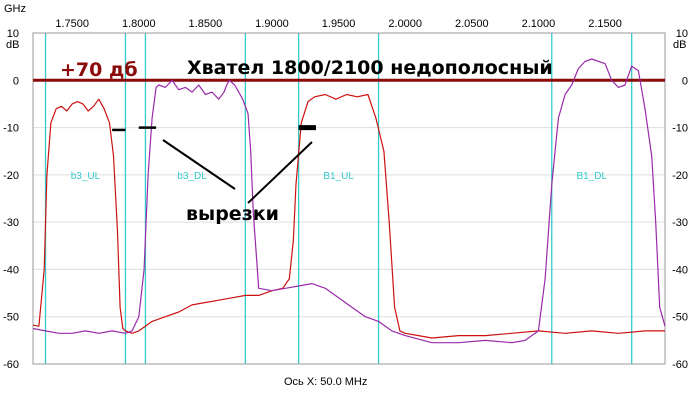  I want to click on annotation-label: вырезки, so click(232, 214).